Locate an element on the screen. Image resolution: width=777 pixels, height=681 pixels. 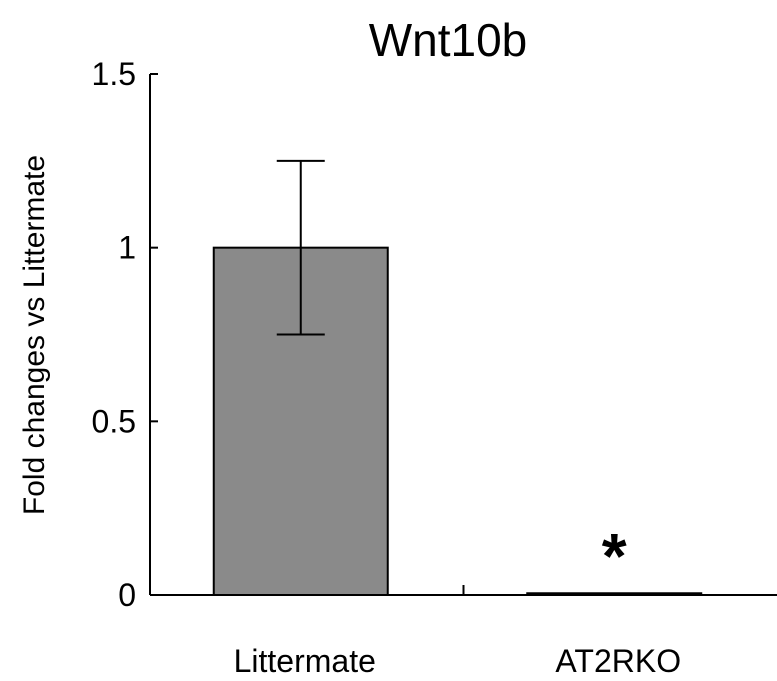
y-tick-label: 0 is located at coordinates (127, 595).